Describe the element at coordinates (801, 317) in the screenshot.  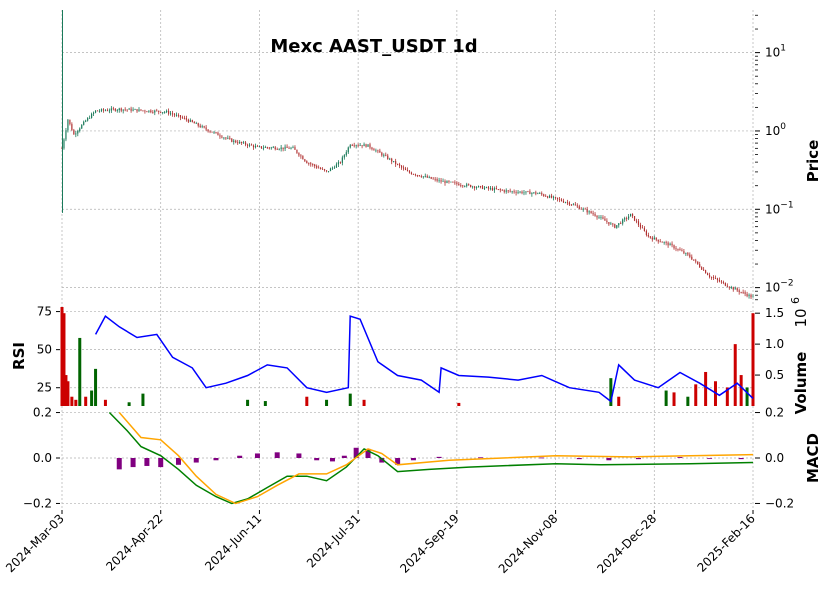
I see `volume-multiplier-base: 10` at that location.